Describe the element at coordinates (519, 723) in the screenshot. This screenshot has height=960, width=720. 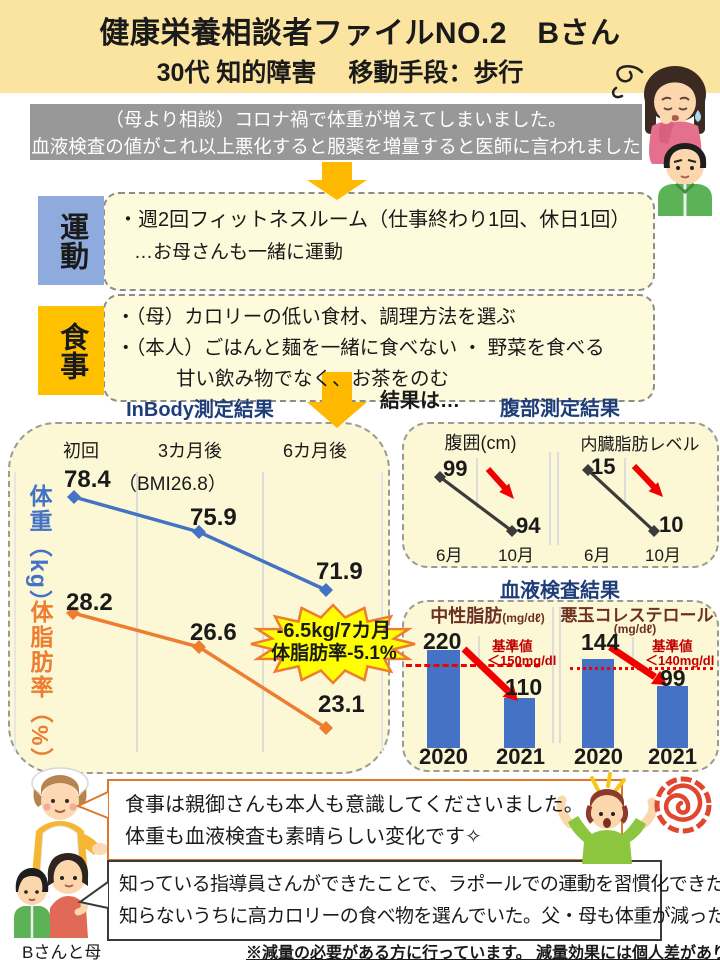
I see `tg-2021-bar` at that location.